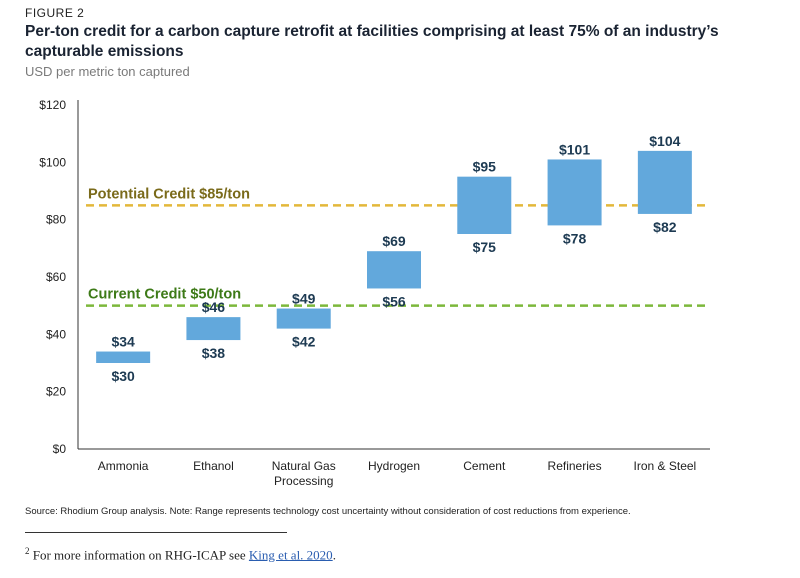 The width and height of the screenshot is (800, 578). What do you see at coordinates (304, 466) in the screenshot?
I see `category-label: Natural Gas` at bounding box center [304, 466].